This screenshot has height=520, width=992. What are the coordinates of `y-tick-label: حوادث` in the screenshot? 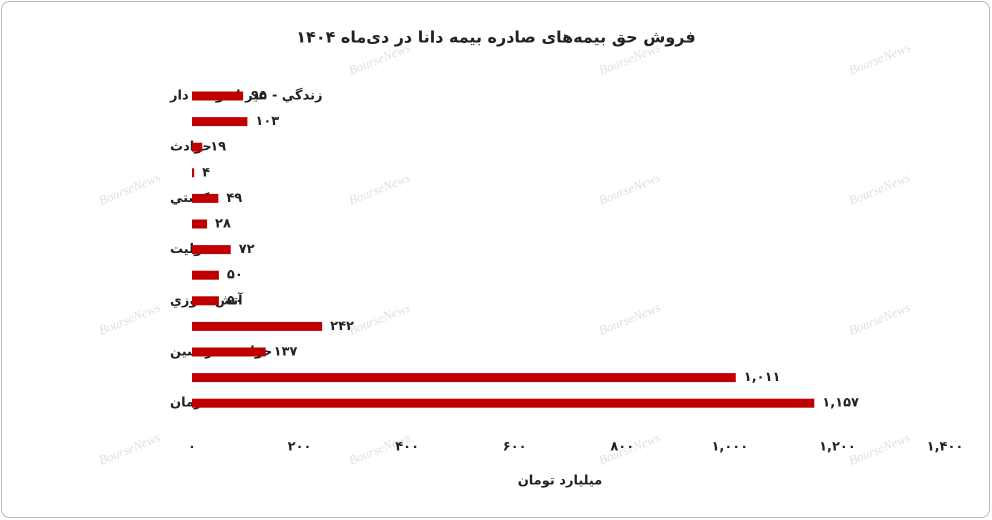 It's located at (191, 147).